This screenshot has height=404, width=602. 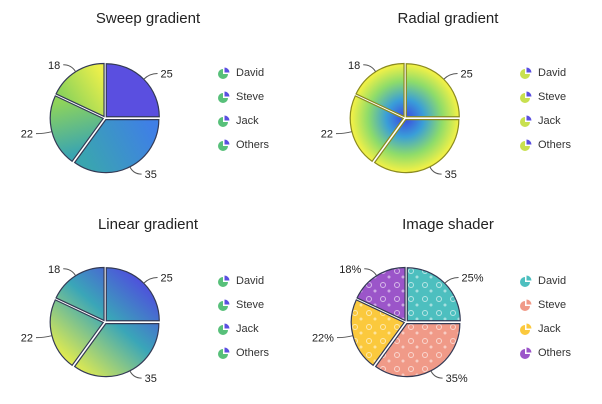 I want to click on data-label: 25%, so click(x=473, y=278).